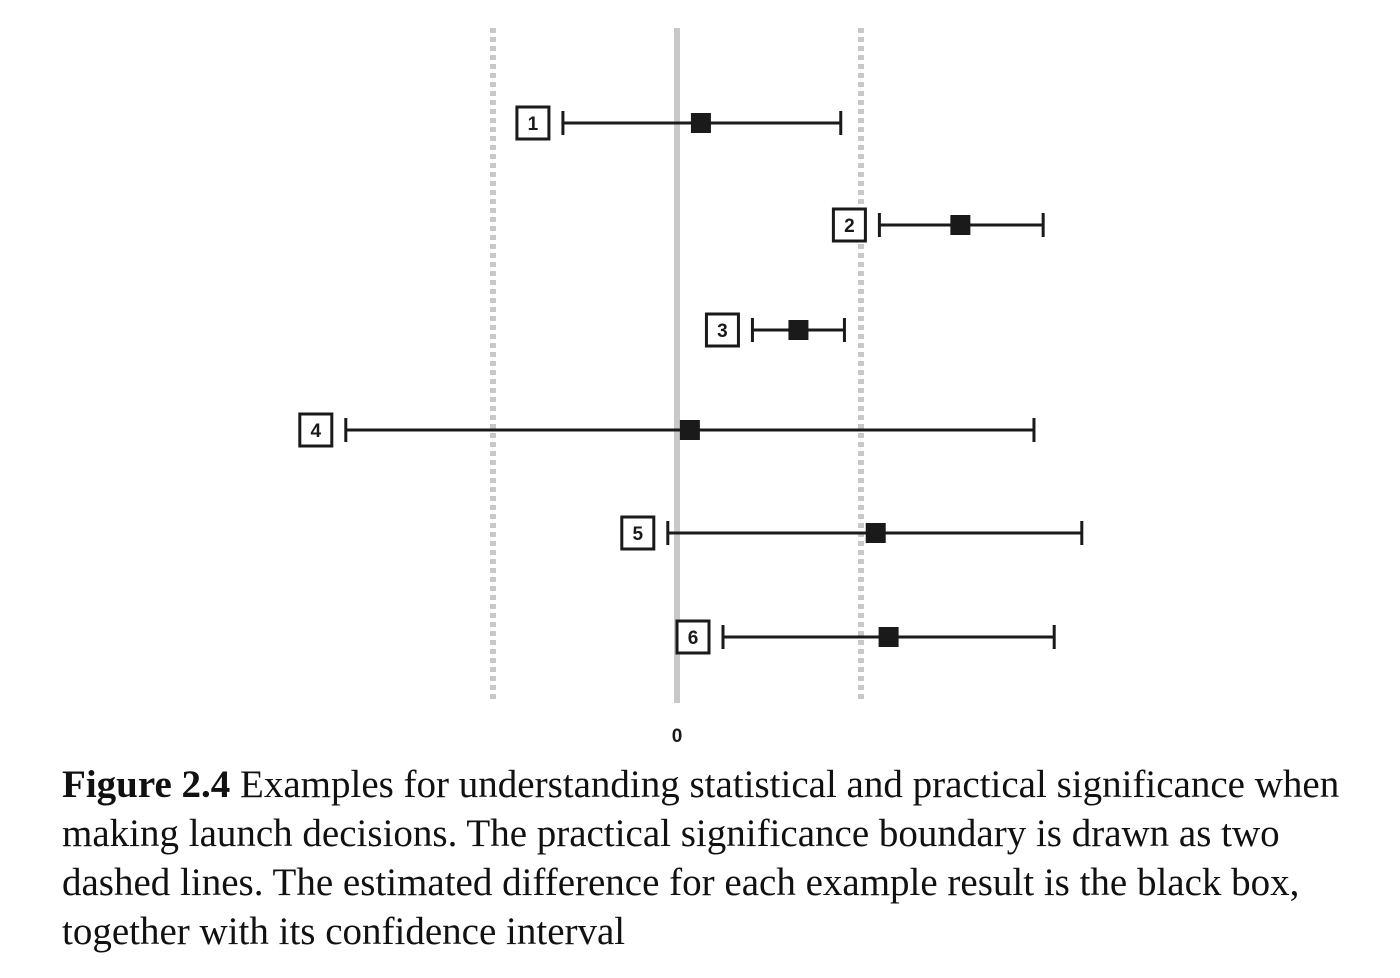 This screenshot has height=978, width=1400. I want to click on example-row-4: 4, so click(667, 430).